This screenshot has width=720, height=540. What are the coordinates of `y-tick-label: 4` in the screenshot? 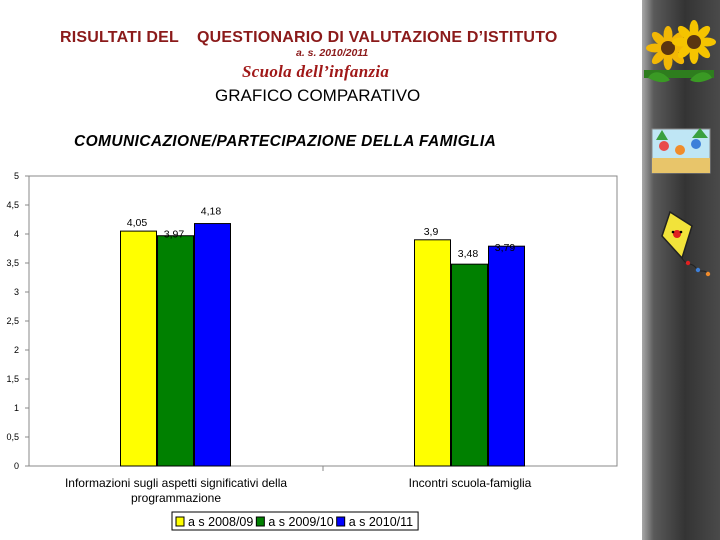 It's located at (16, 234).